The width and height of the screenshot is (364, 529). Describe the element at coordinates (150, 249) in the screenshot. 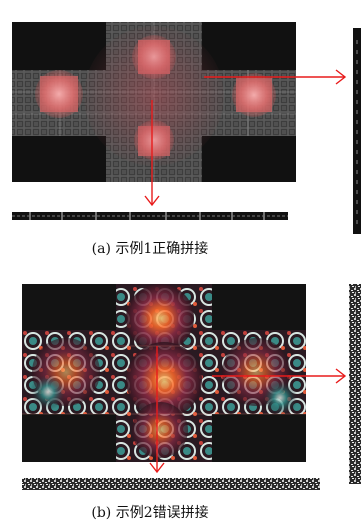

I see `example1-caption: (a) 示例1正确拼接` at that location.